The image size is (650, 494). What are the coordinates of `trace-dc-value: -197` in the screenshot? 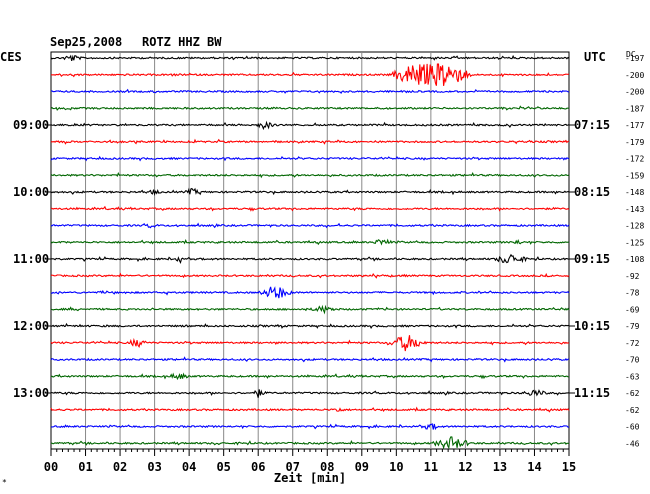 It's located at (634, 58).